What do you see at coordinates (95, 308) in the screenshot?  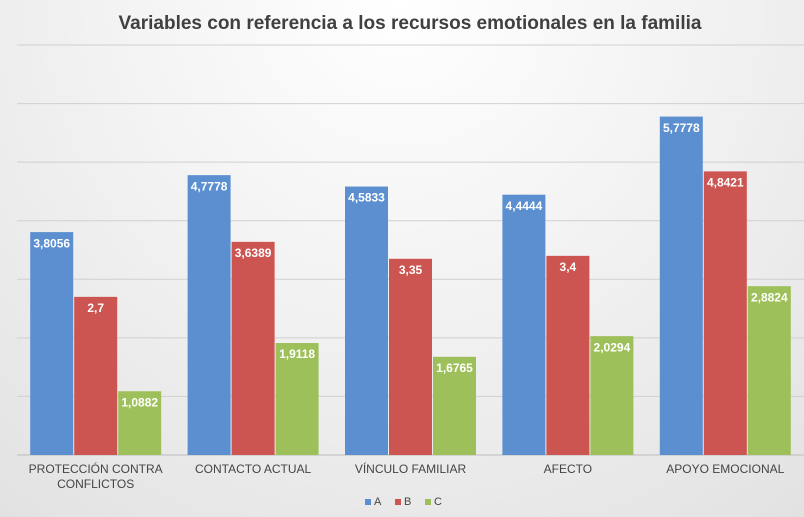 I see `data-label: 2,7` at bounding box center [95, 308].